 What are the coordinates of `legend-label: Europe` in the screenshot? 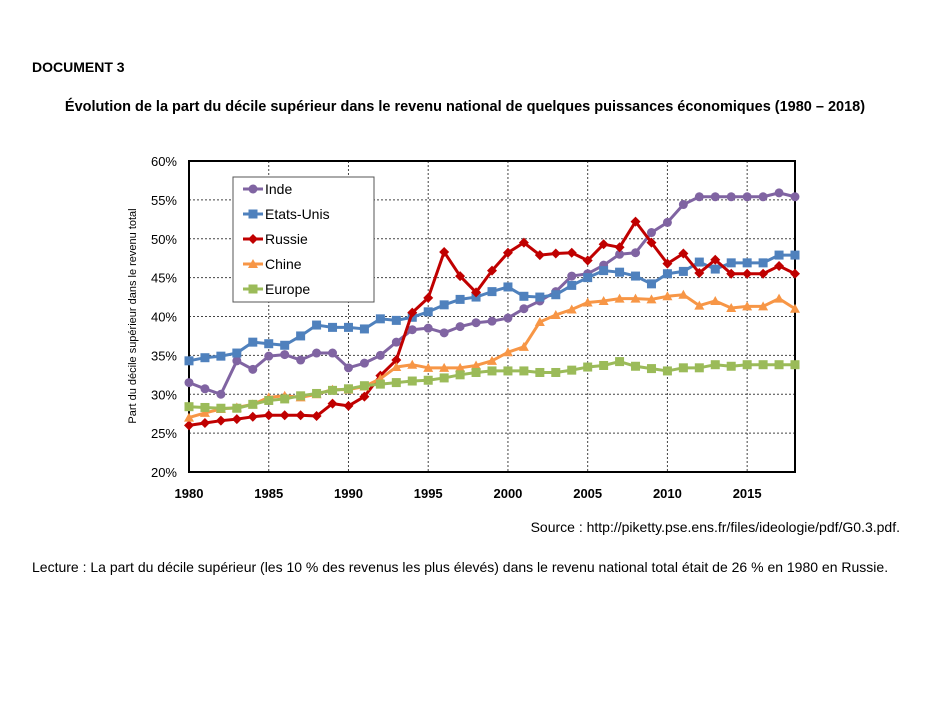 It's located at (287, 289).